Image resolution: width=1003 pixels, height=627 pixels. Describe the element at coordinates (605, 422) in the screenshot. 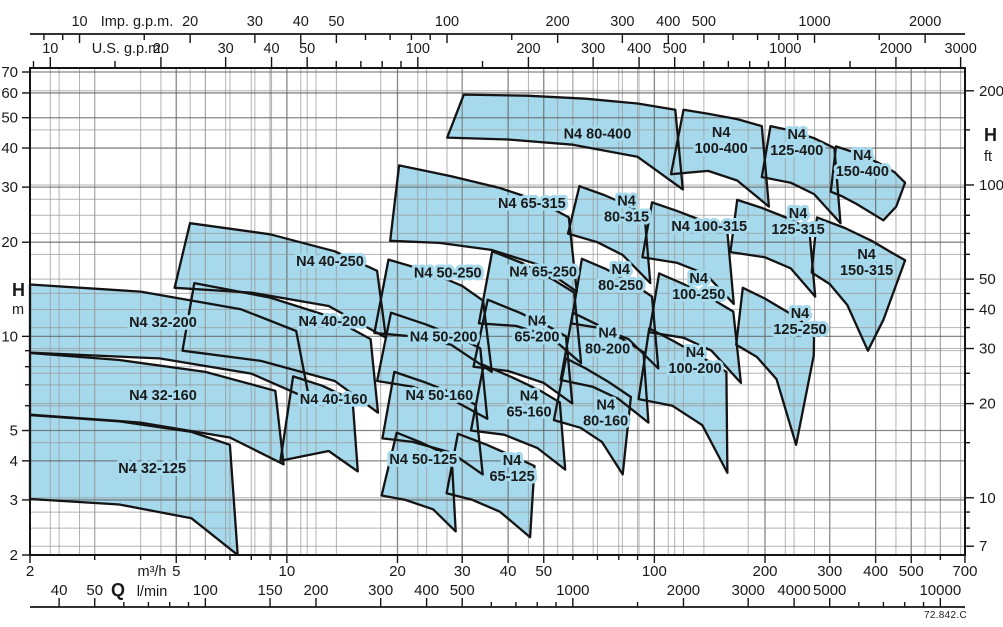

I see `region-n4-80-160-label: 80-160` at that location.